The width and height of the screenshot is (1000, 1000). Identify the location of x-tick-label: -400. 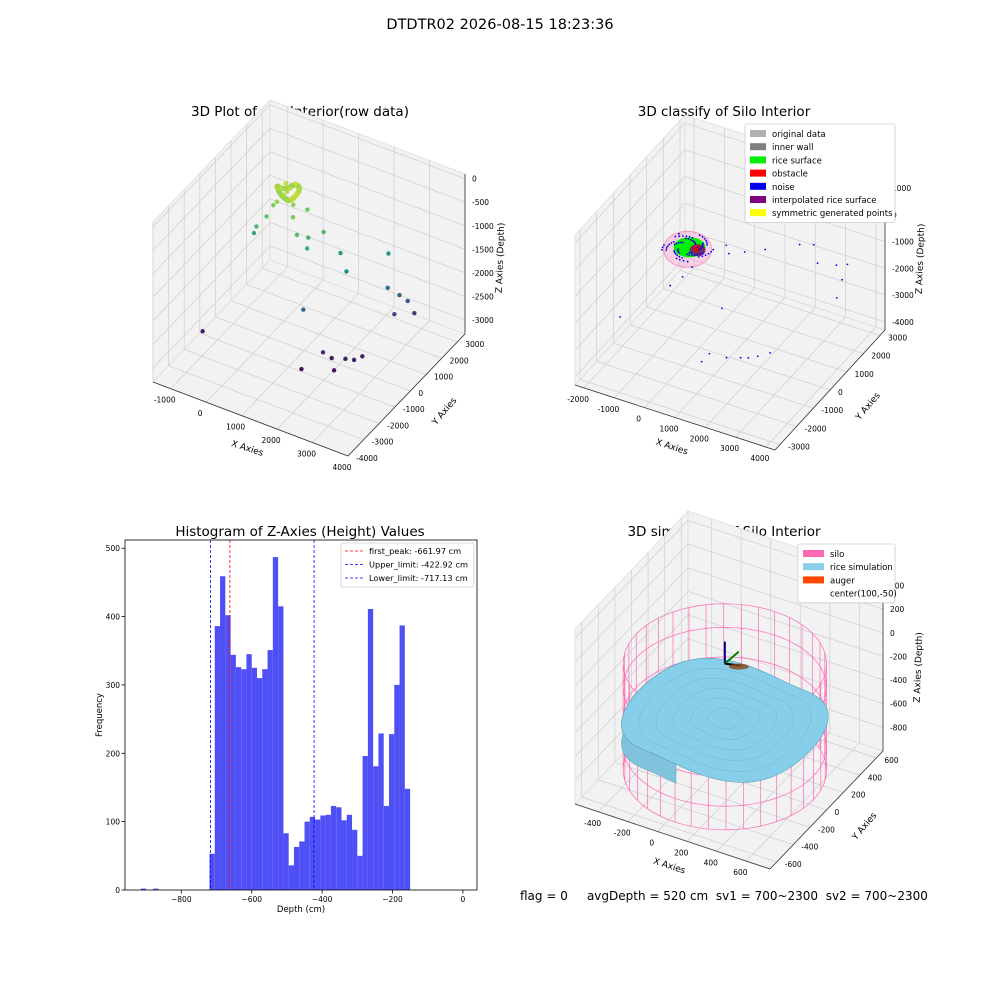
(592, 823).